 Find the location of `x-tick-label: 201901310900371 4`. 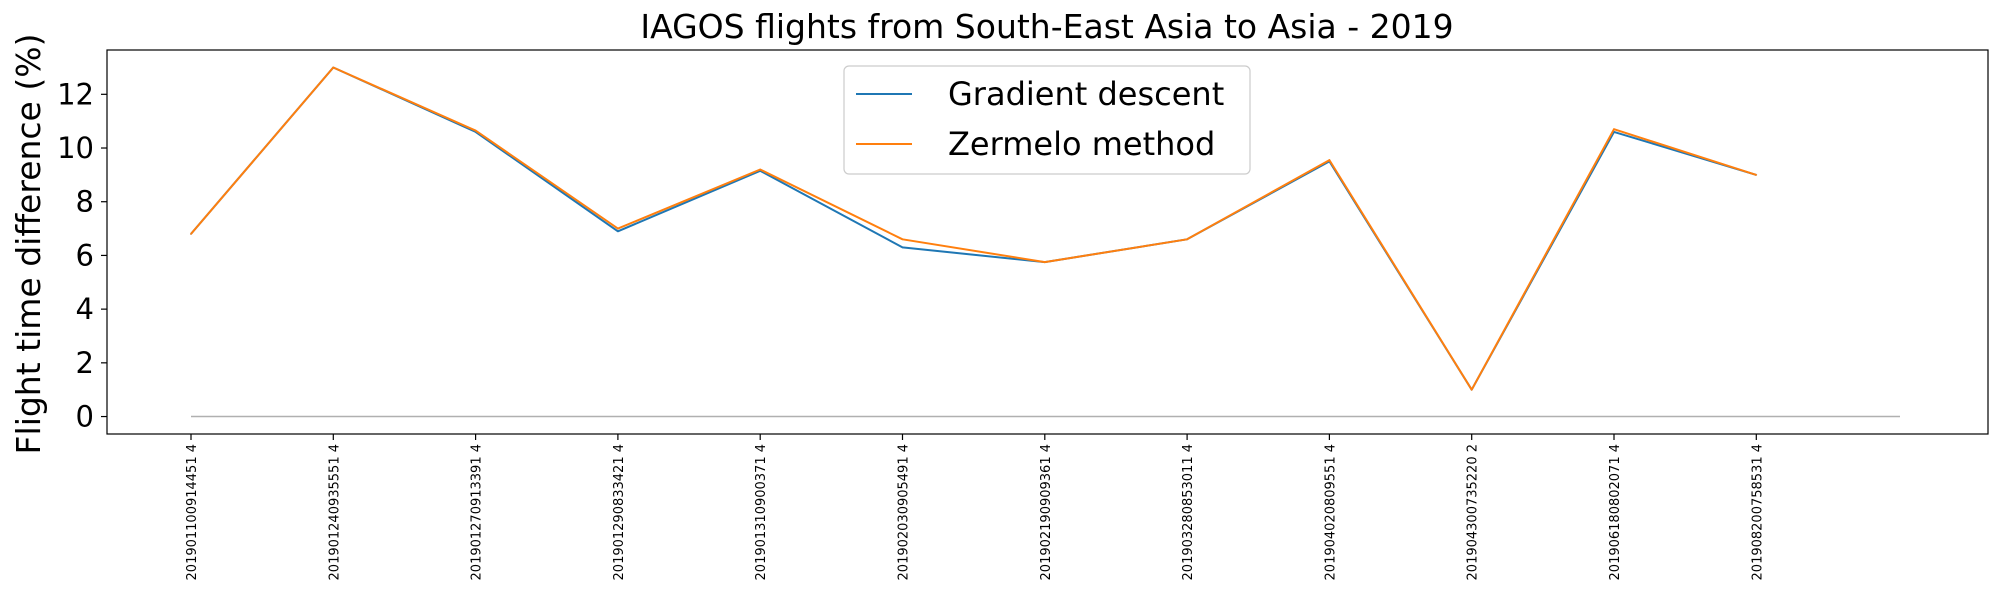

x-tick-label: 201901310900371 4 is located at coordinates (761, 512).